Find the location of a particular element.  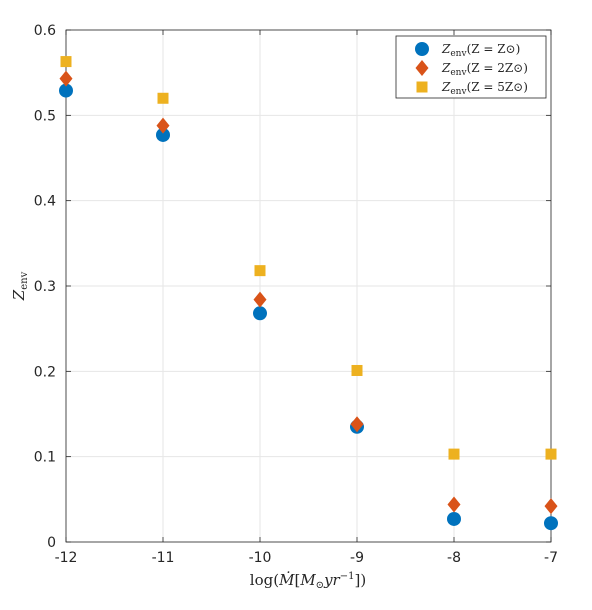

x-tick-label: -8 is located at coordinates (454, 558).